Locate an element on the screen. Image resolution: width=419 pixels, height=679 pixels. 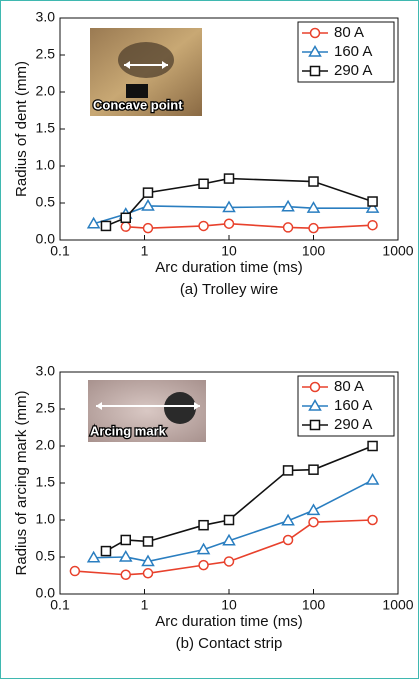
y-axis-label: Radius of dent (mm) is located at coordinates (21, 129).